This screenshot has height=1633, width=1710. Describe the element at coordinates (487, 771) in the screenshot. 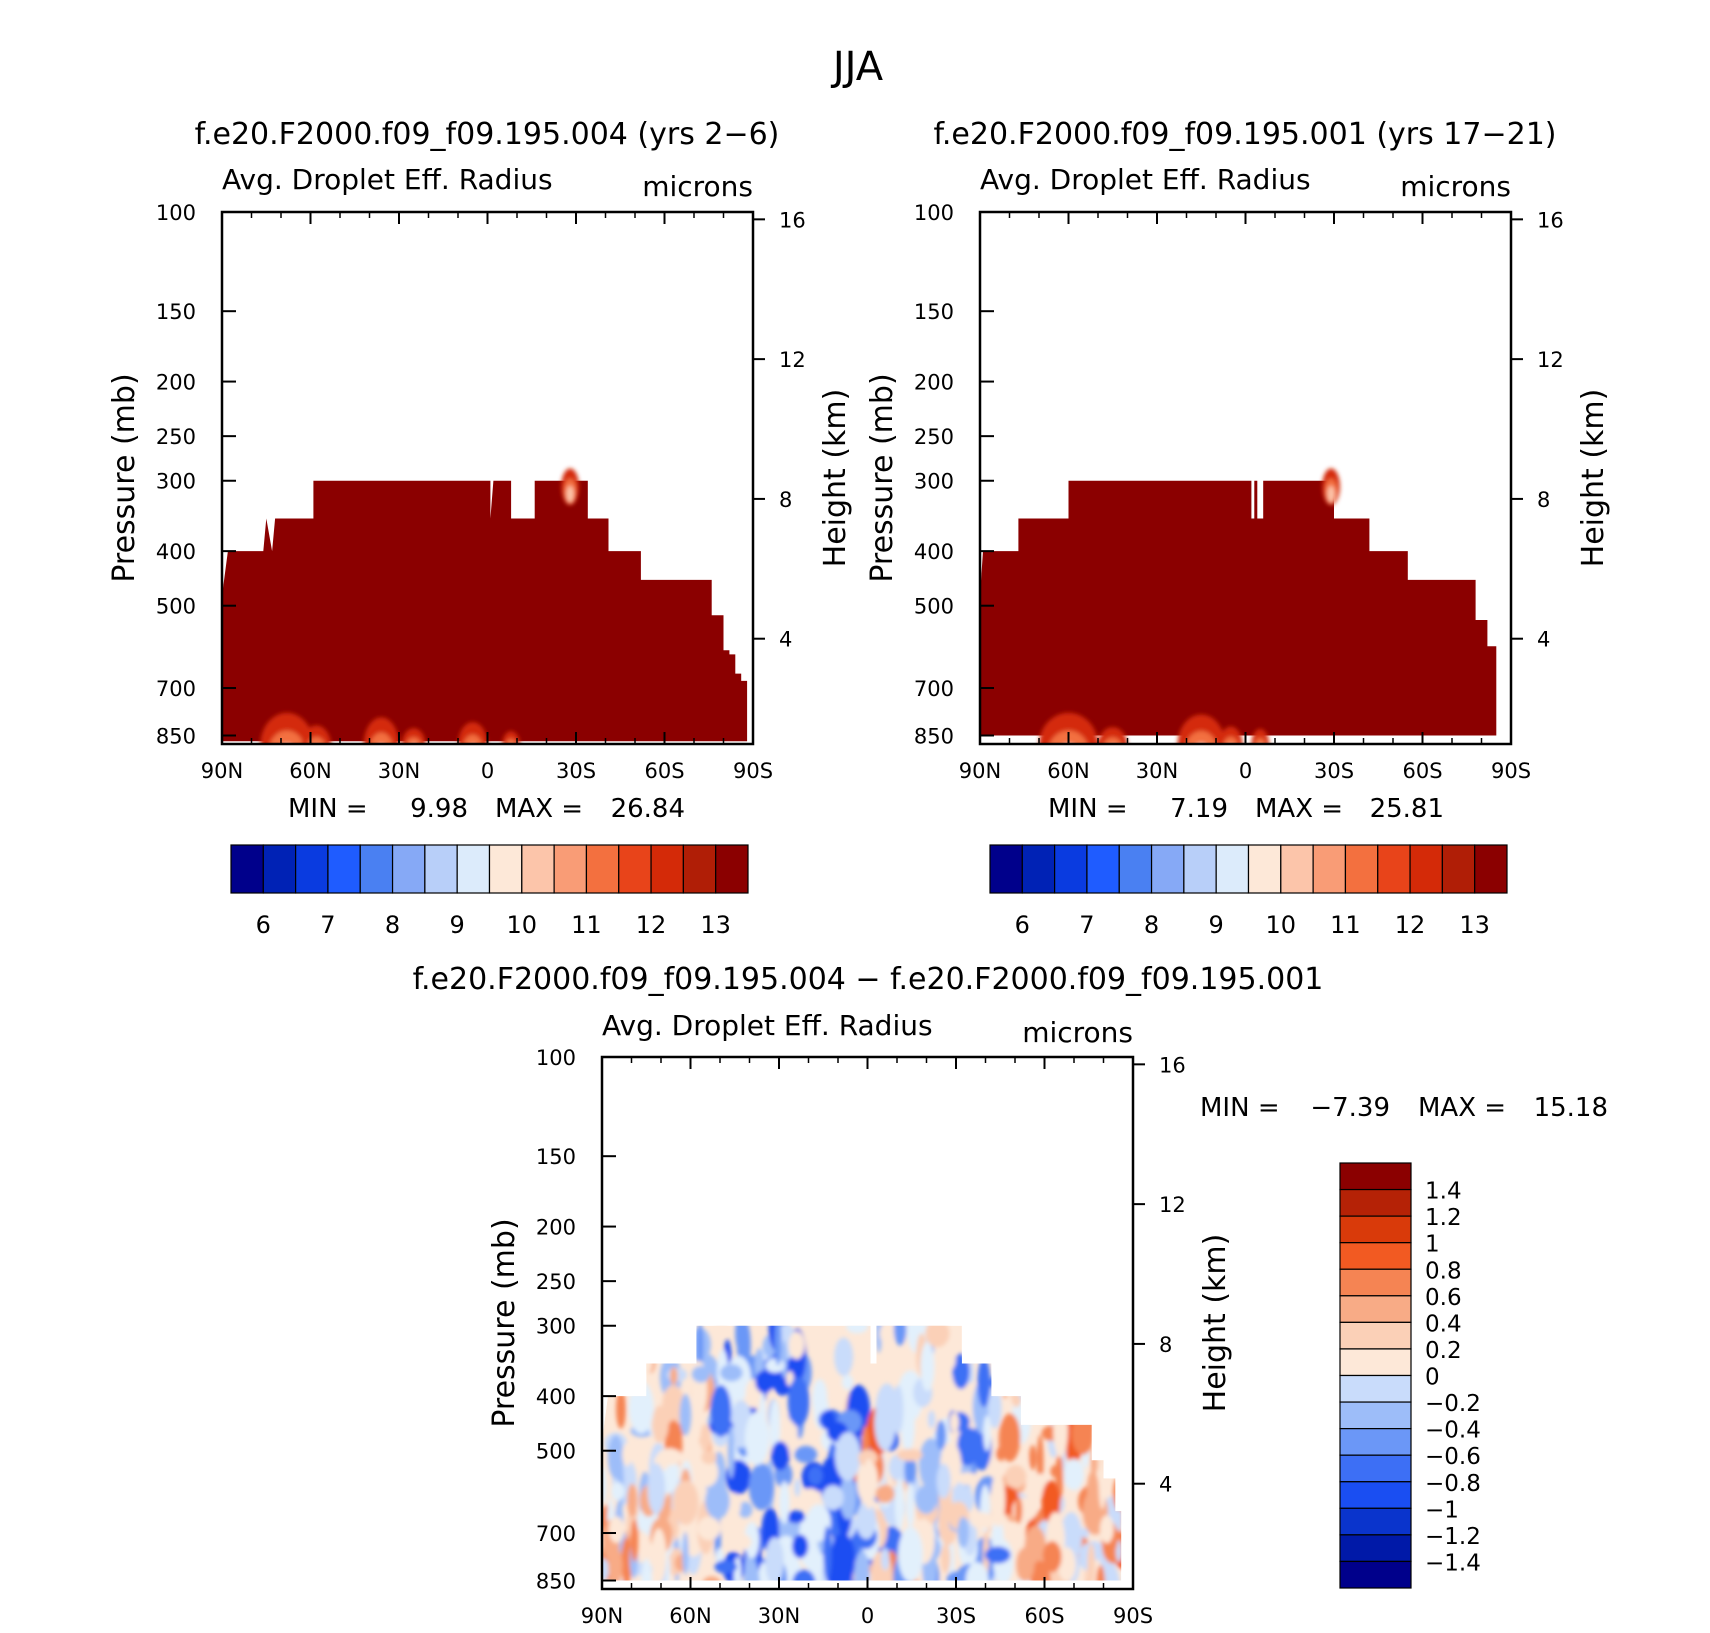

I see `x-tick-label: 0` at that location.